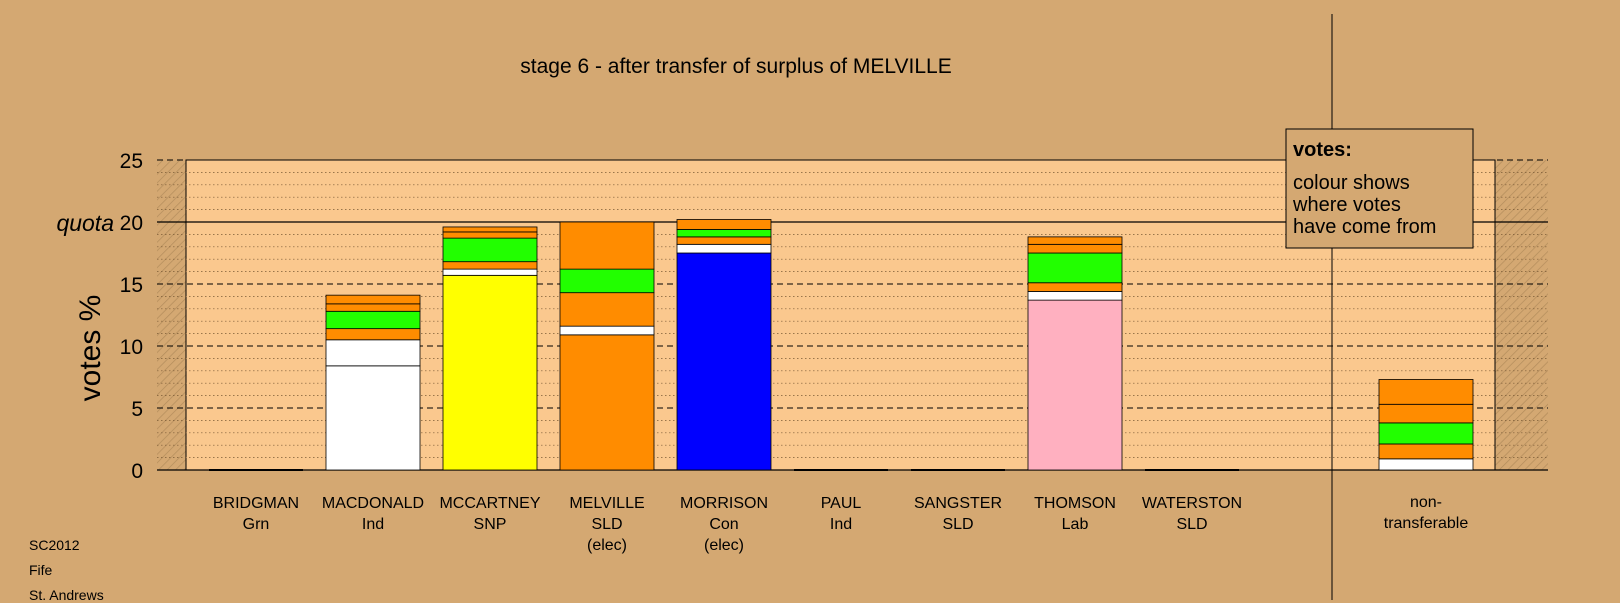 Image resolution: width=1620 pixels, height=603 pixels. What do you see at coordinates (66, 595) in the screenshot?
I see `footer-line-3: St. Andrews` at bounding box center [66, 595].